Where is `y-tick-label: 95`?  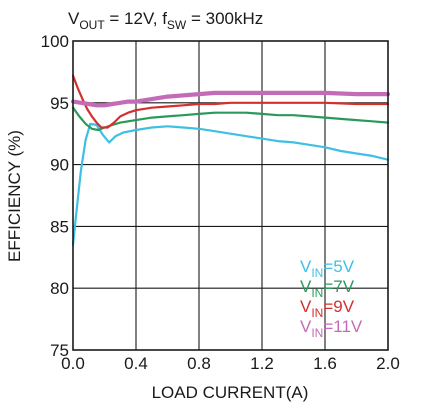
y-tick-label: 95 is located at coordinates (59, 103).